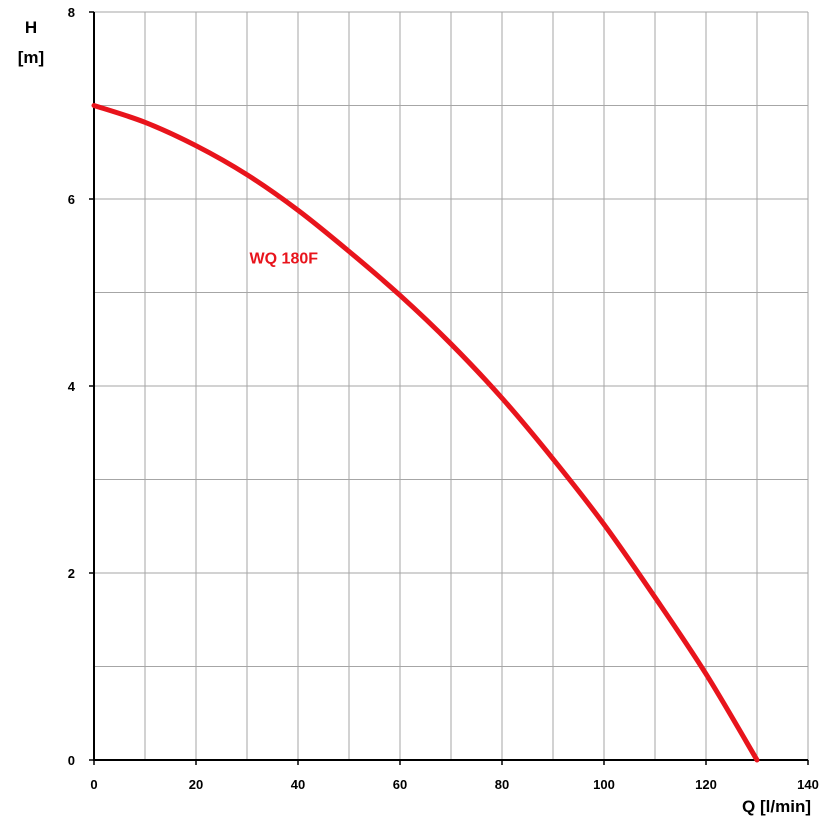  I want to click on series-label-wq-180f: WQ 180F, so click(284, 259).